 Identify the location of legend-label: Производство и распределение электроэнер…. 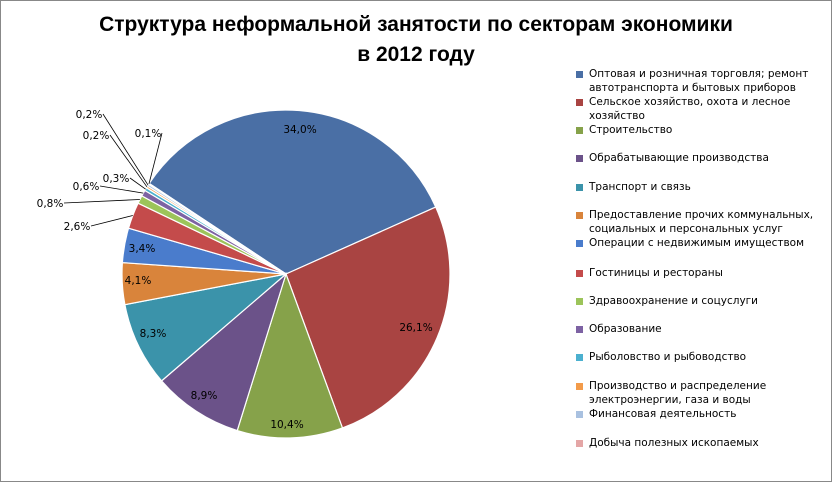
(678, 393).